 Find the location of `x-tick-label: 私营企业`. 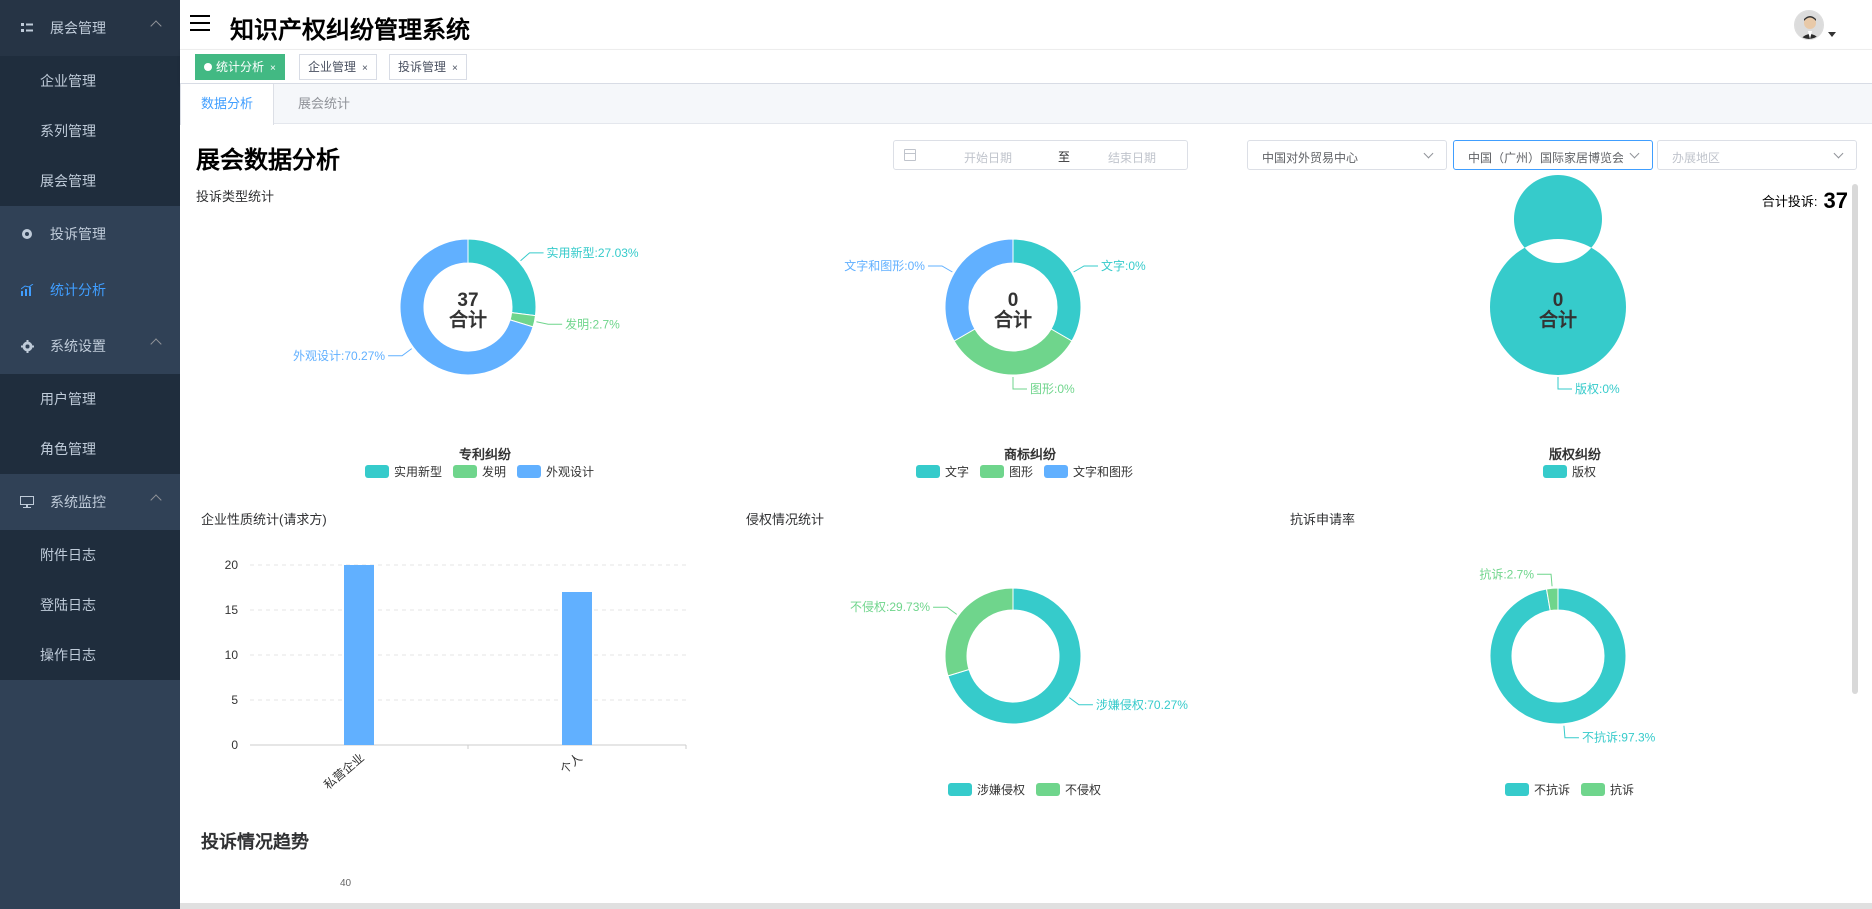

x-tick-label: 私营企业 is located at coordinates (344, 771).